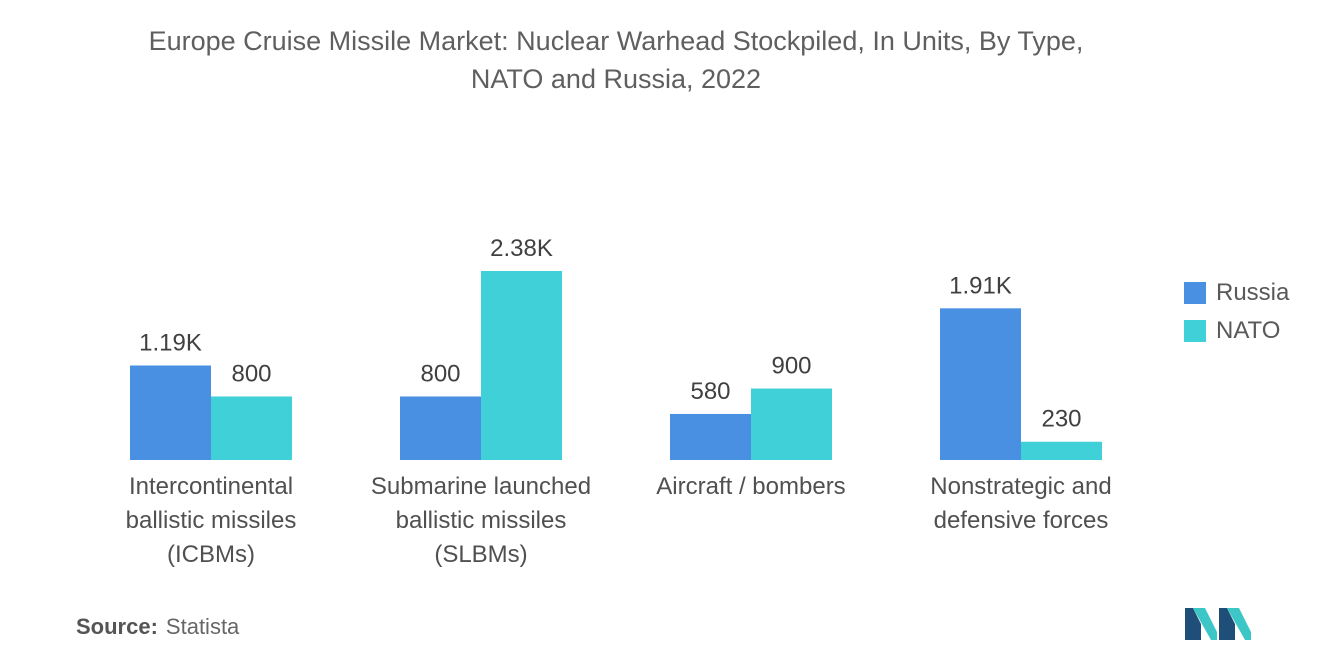 This screenshot has height=665, width=1320. What do you see at coordinates (1248, 330) in the screenshot?
I see `legend-label-nato: NATO` at bounding box center [1248, 330].